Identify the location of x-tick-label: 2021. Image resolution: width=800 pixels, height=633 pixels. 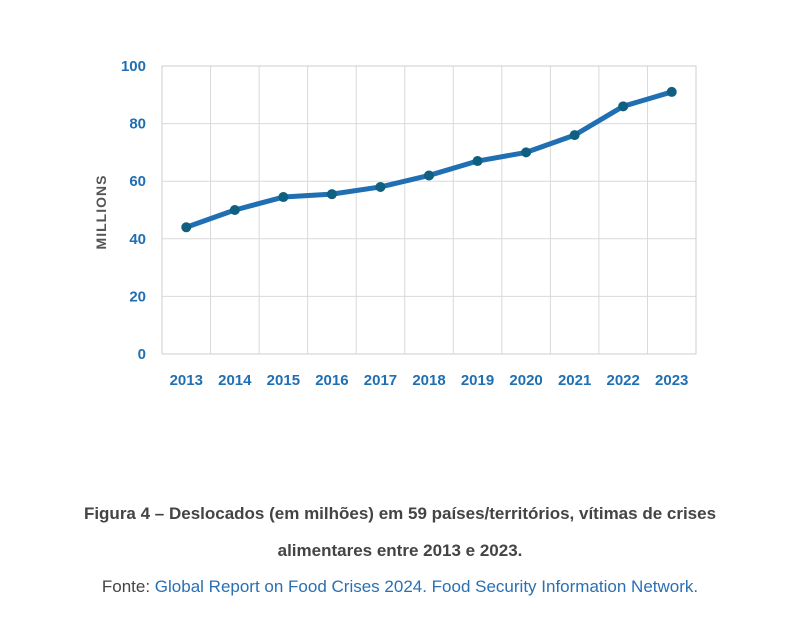
(574, 380).